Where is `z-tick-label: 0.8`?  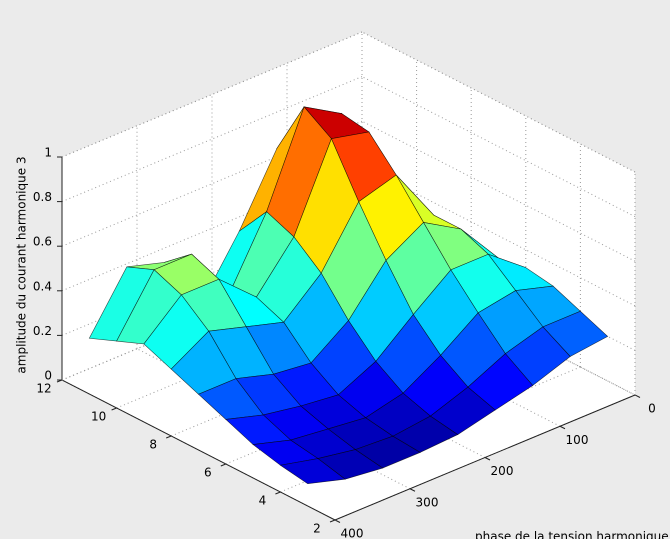
z-tick-label: 0.8 is located at coordinates (42, 197).